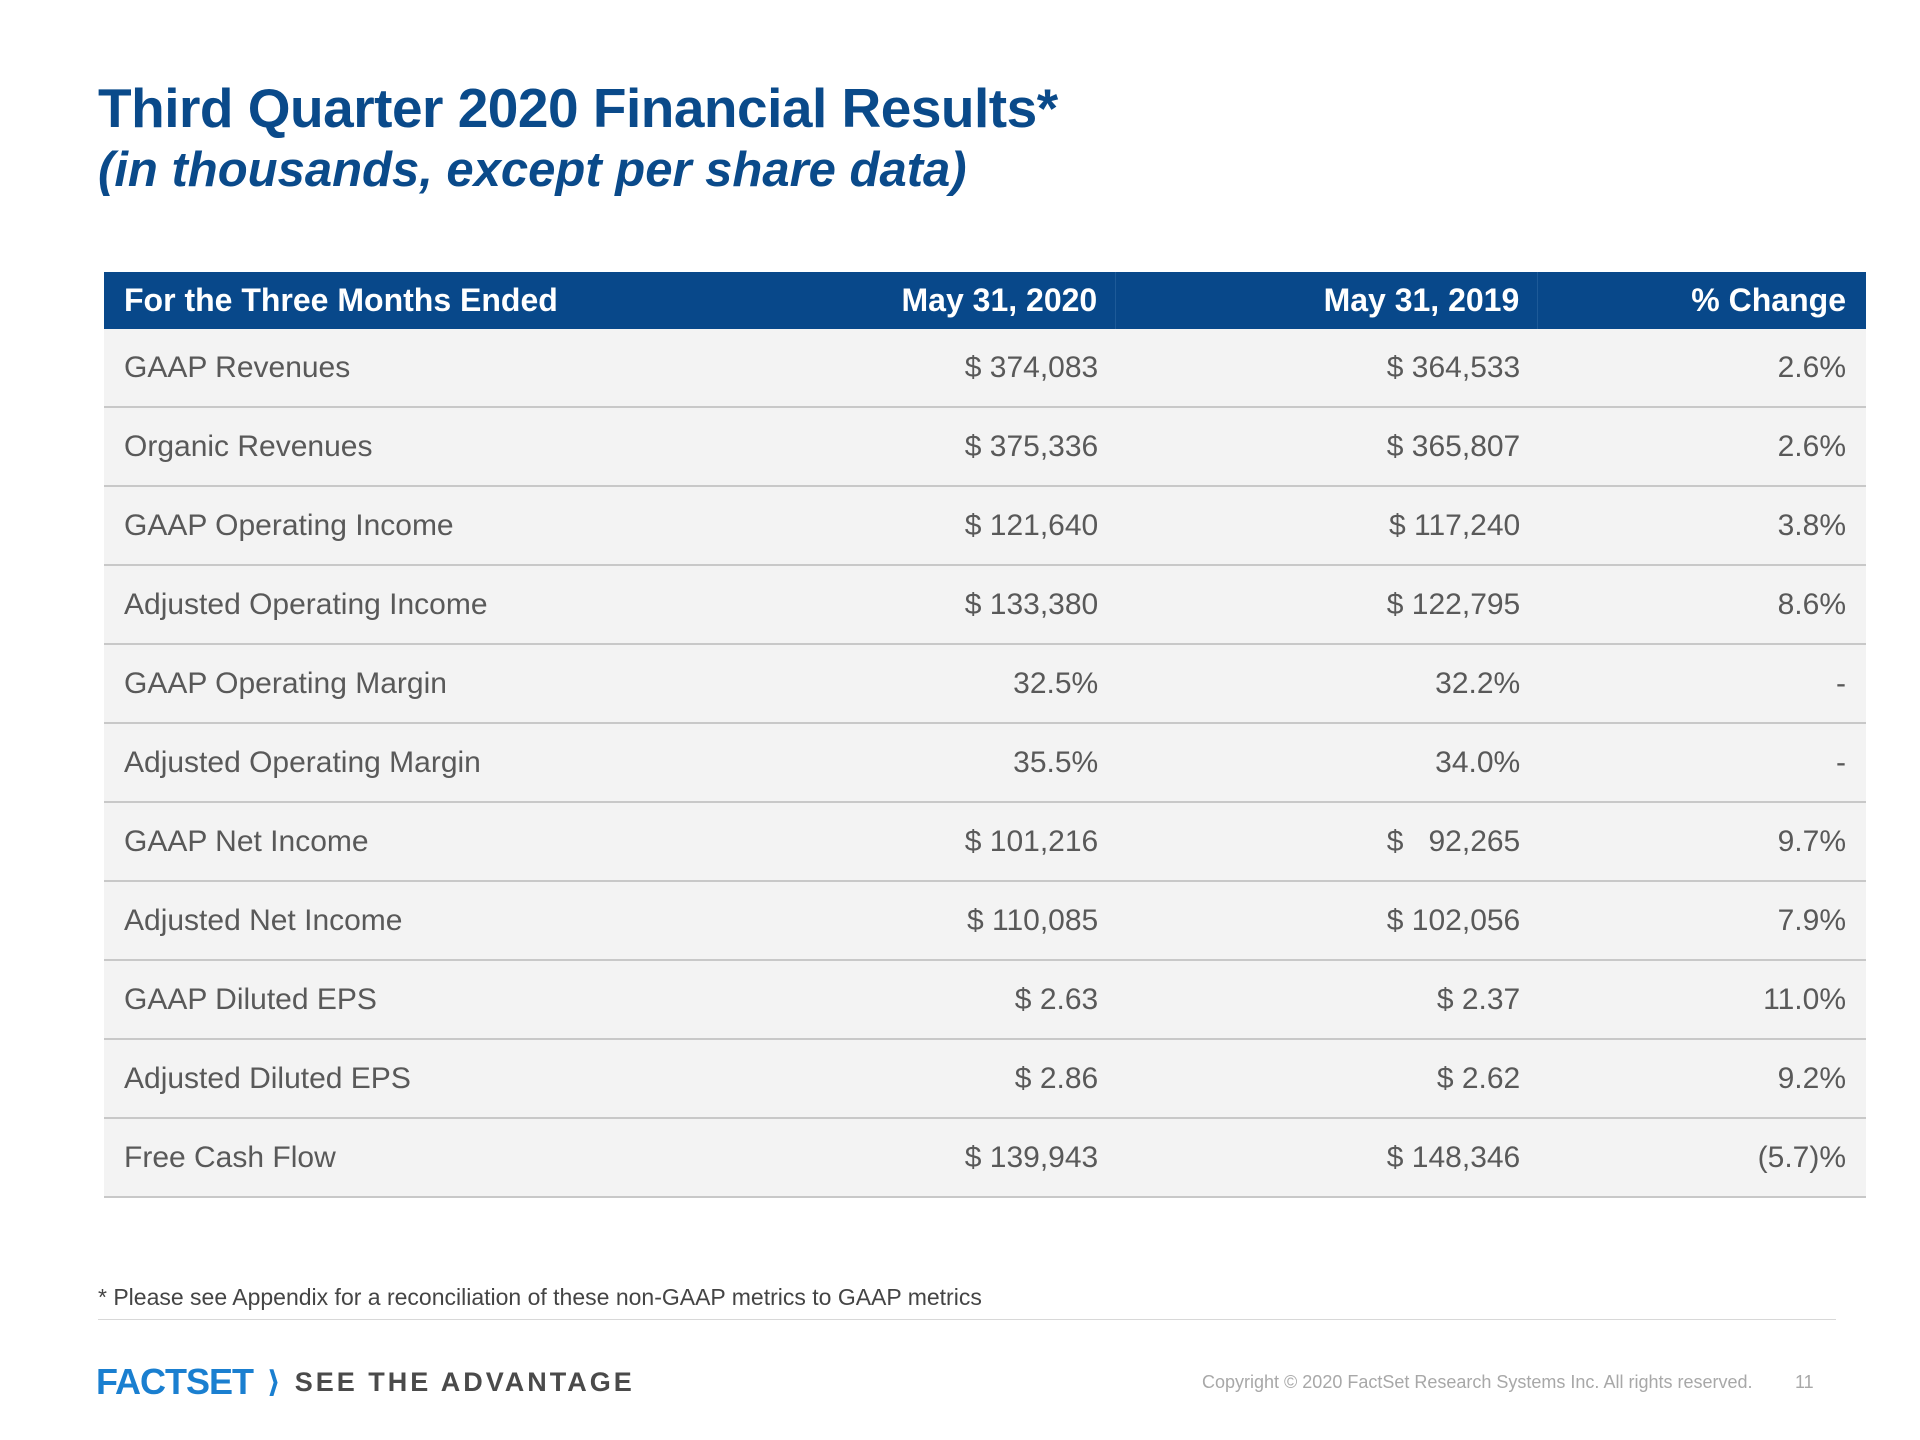 The height and width of the screenshot is (1440, 1920). What do you see at coordinates (1056, 1078) in the screenshot?
I see `value-2020: $ 2.86` at bounding box center [1056, 1078].